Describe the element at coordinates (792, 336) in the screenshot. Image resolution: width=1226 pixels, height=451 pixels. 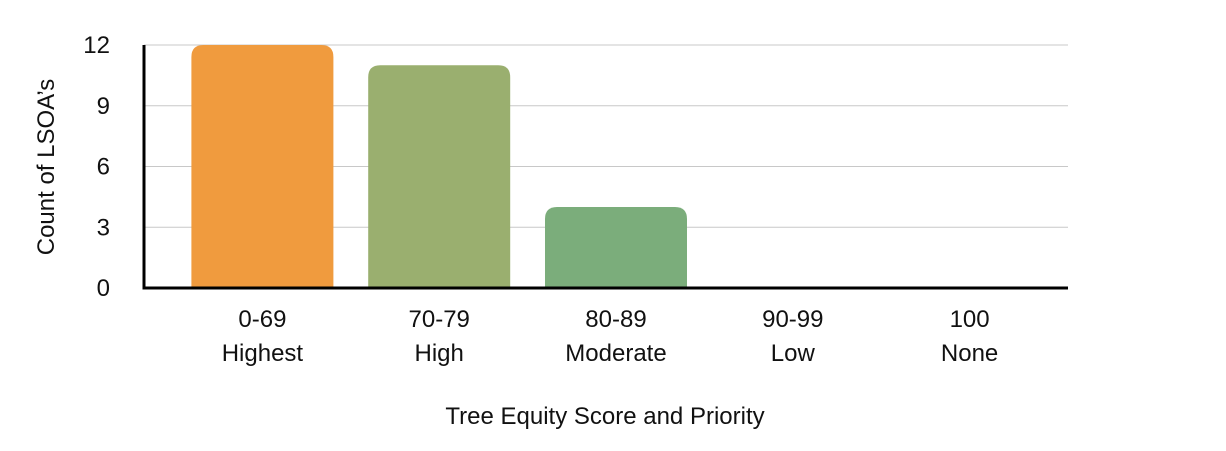
I see `x-tick-label: 90-99 Low` at that location.